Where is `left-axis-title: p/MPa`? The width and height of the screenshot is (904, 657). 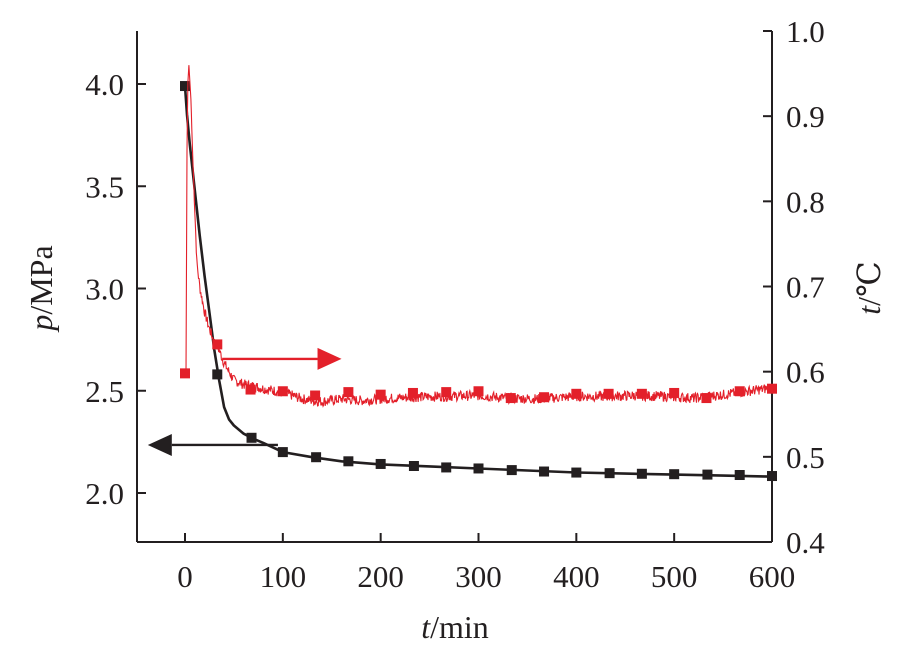 left-axis-title: p/MPa is located at coordinates (41, 288).